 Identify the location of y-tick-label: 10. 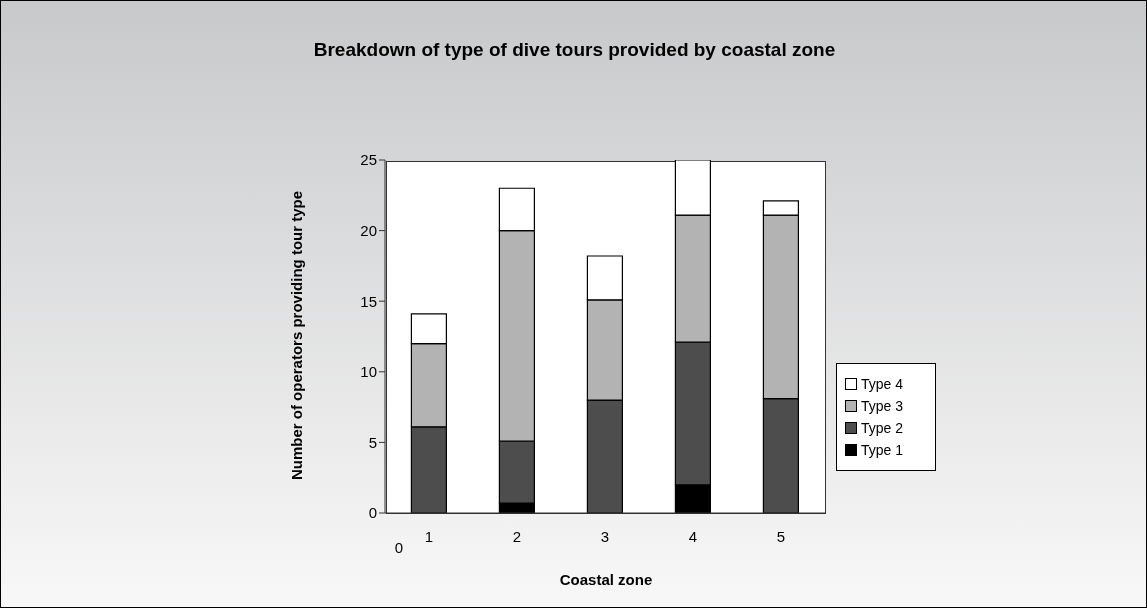
(368, 372).